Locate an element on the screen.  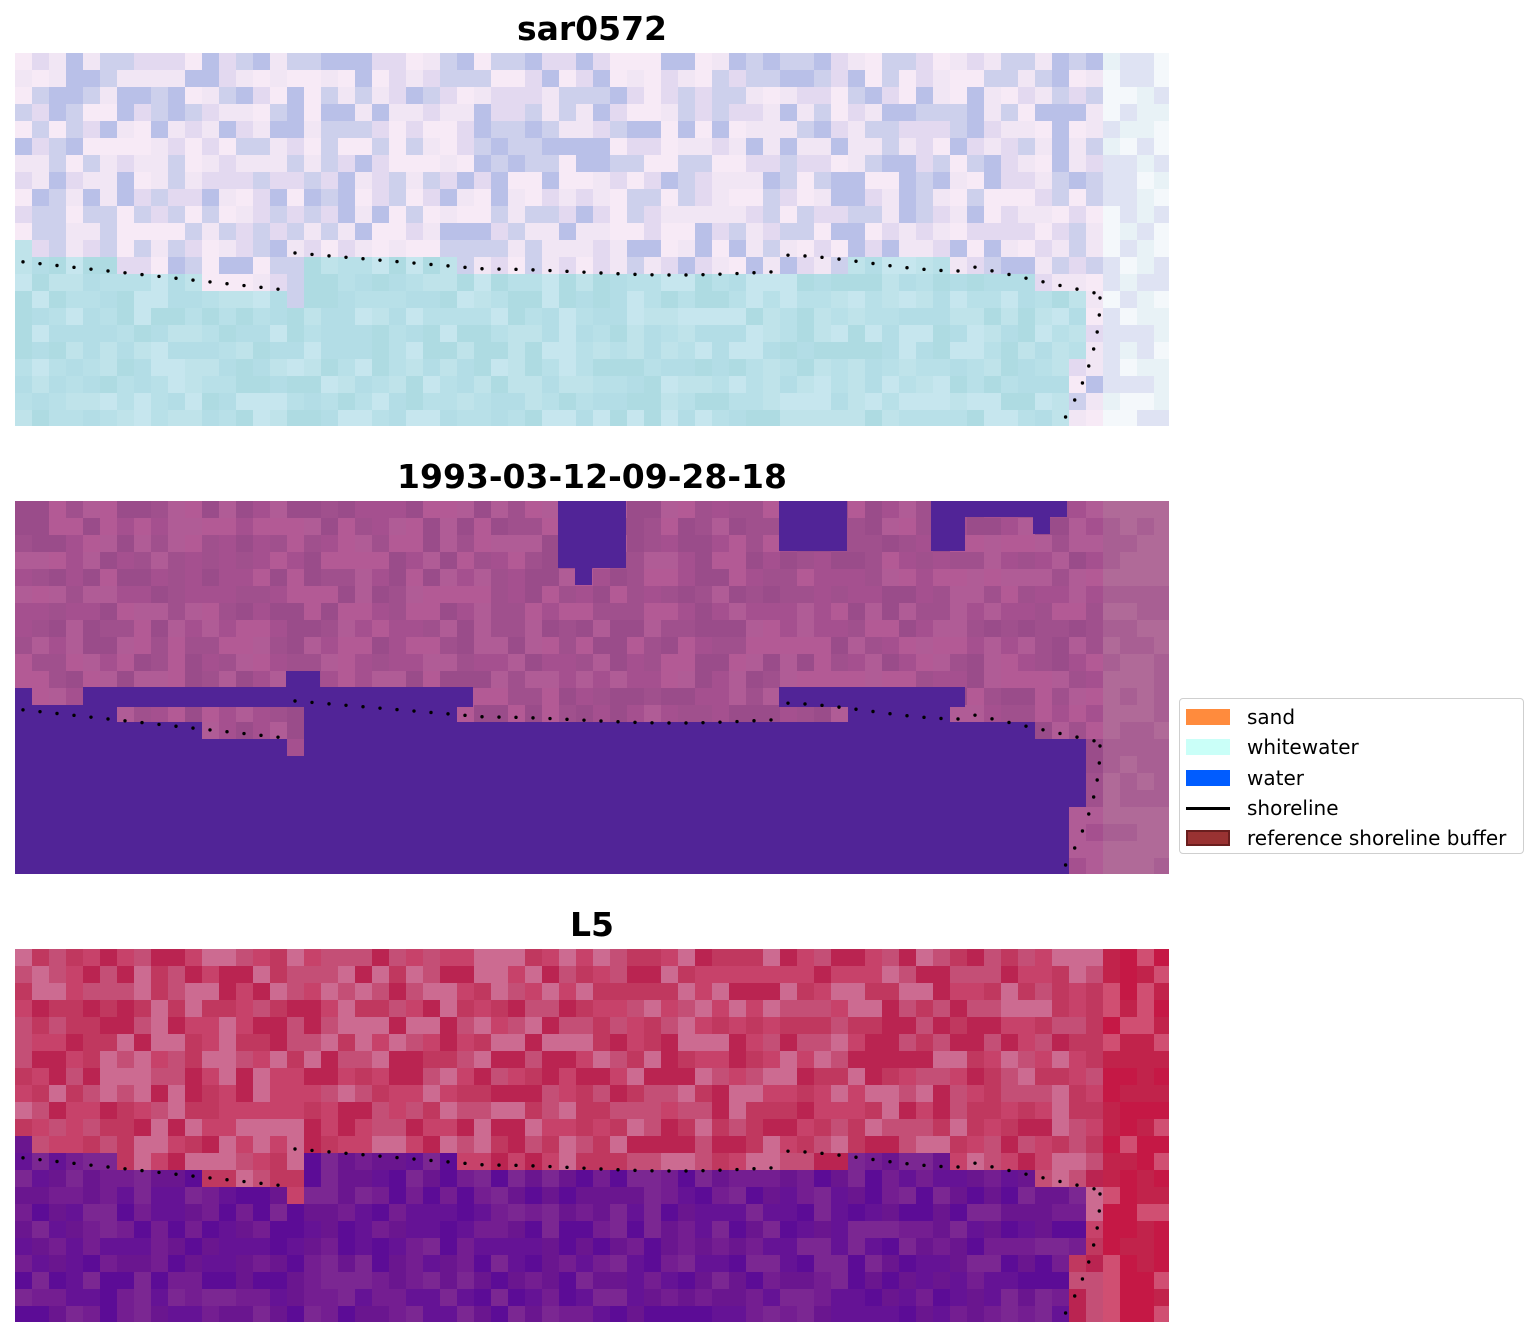
legend-item-water: water is located at coordinates (1351, 777).